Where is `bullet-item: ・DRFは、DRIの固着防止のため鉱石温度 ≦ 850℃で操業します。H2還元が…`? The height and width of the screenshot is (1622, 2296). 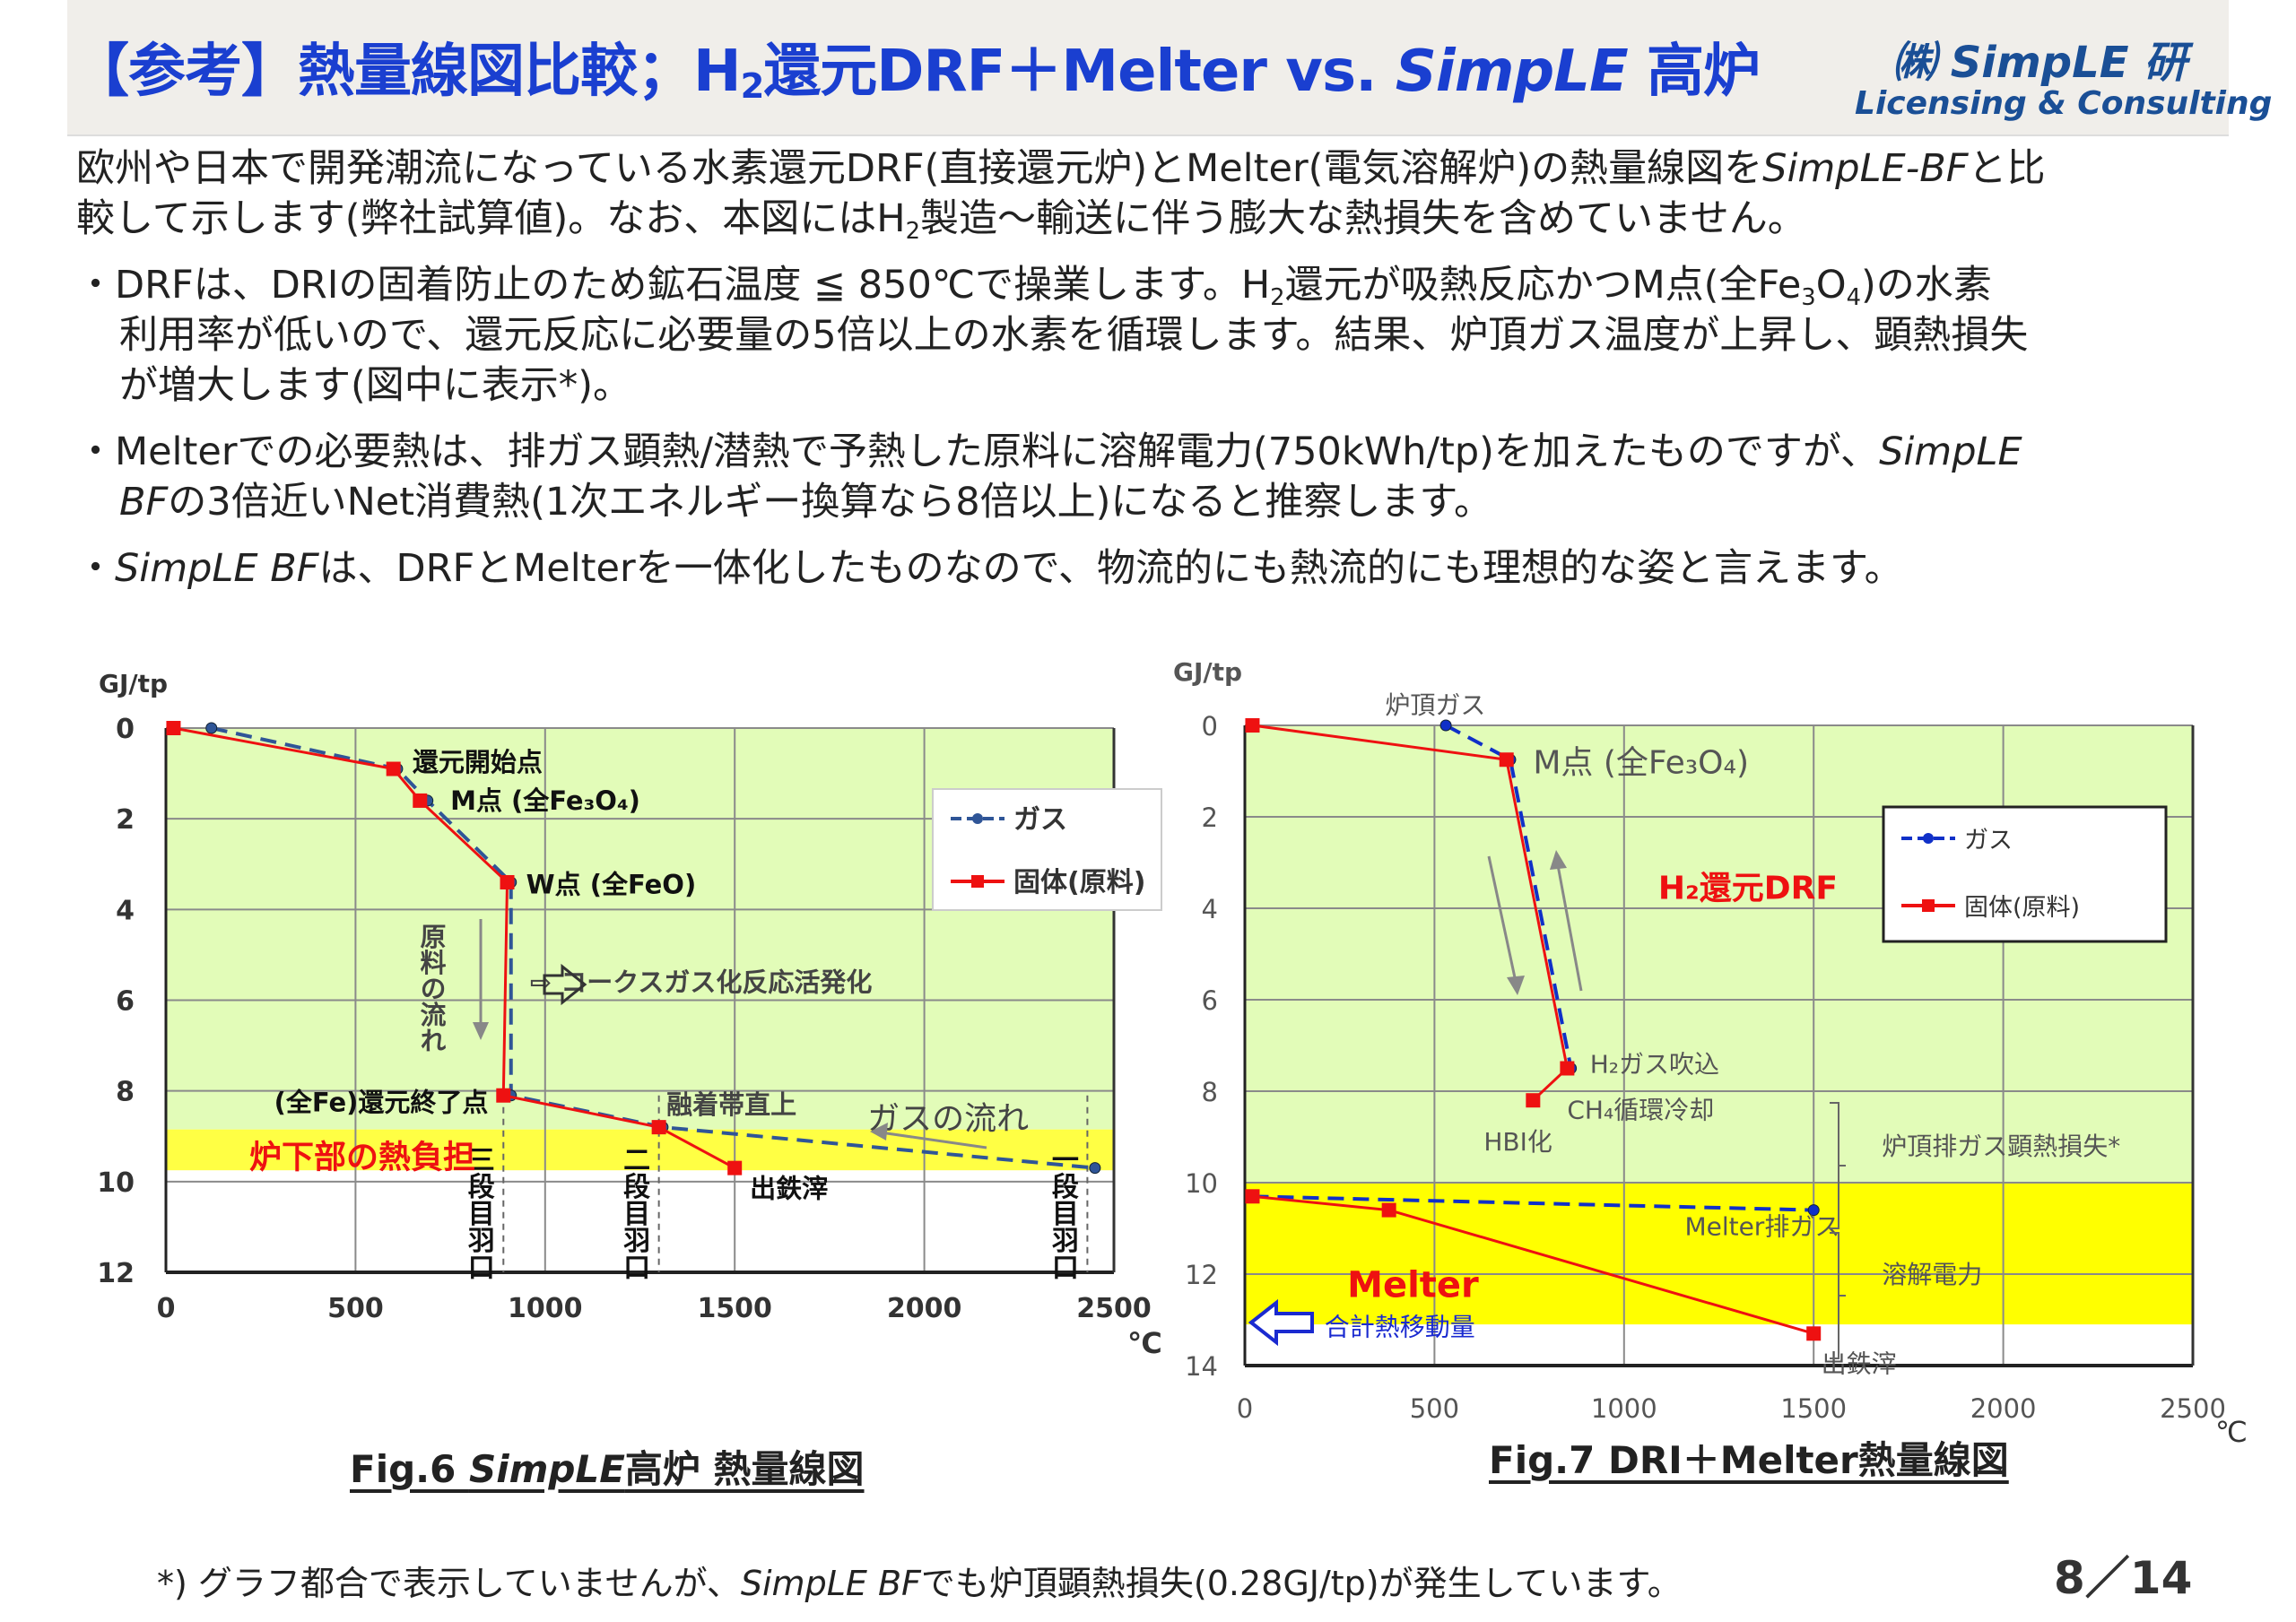 bullet-item: ・DRFは、DRIの固着防止のため鉱石温度 ≦ 850℃で操業します。H2還元が… is located at coordinates (1166, 335).